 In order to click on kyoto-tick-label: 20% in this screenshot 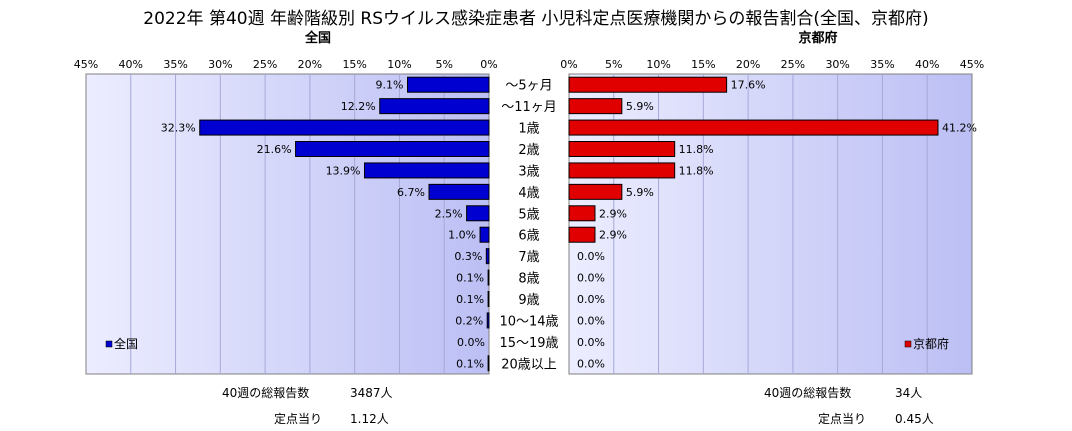, I will do `click(748, 64)`.